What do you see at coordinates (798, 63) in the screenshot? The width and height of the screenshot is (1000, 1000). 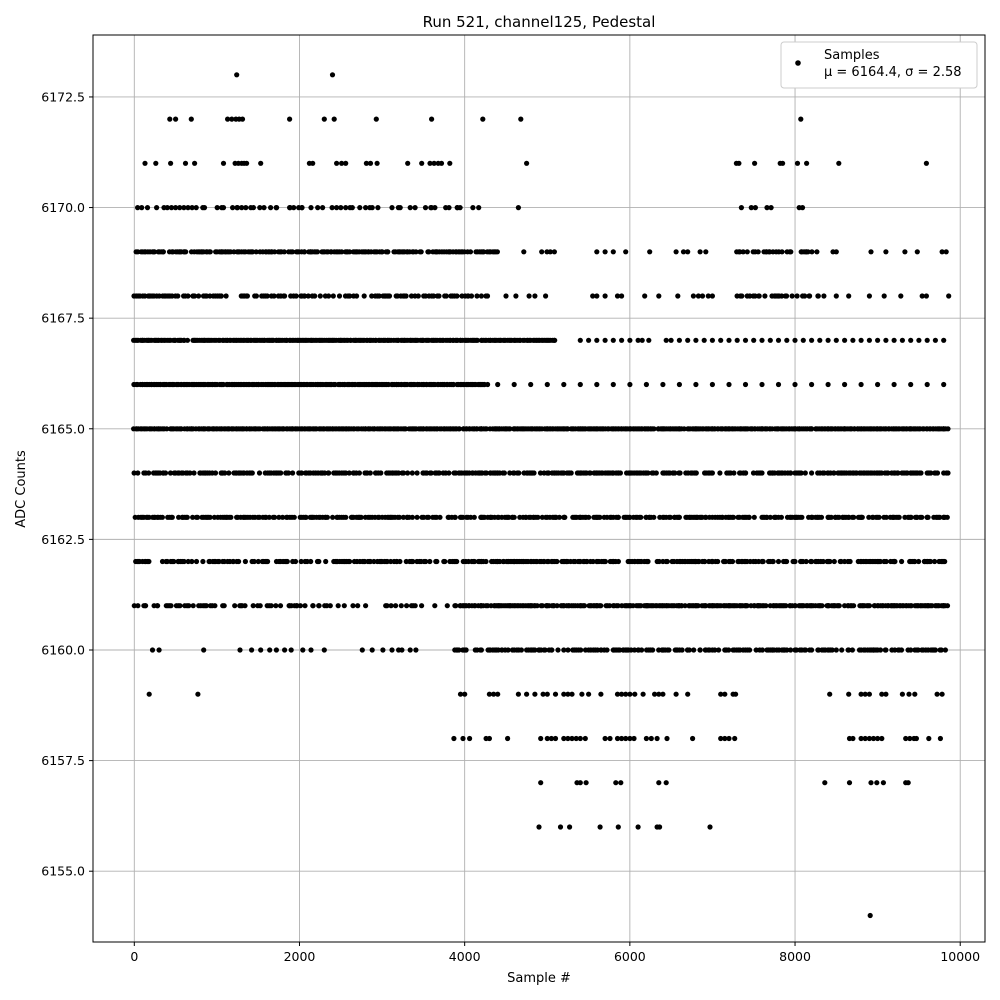 I see `legend-marker` at bounding box center [798, 63].